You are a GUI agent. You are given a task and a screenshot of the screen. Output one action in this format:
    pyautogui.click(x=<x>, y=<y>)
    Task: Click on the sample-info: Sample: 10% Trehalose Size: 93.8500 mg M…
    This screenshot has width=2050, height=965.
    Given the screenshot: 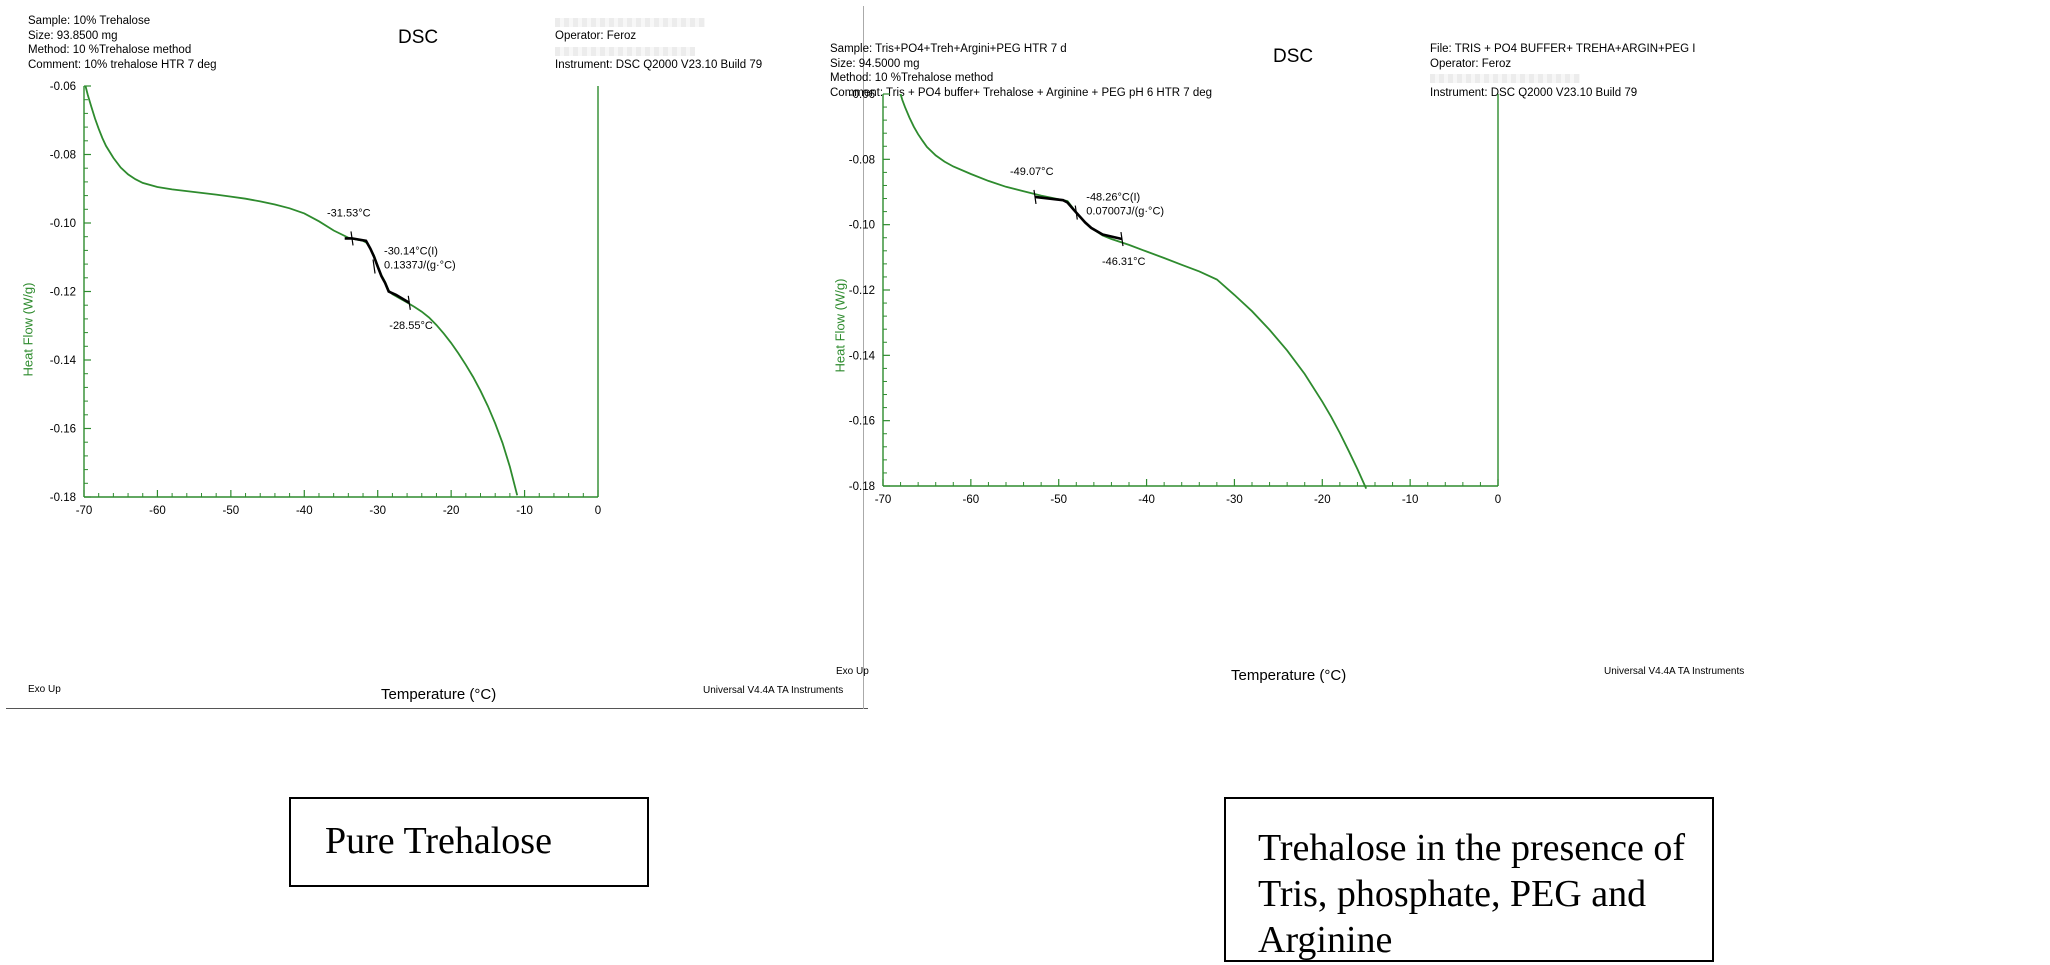 What is the action you would take?
    pyautogui.click(x=122, y=43)
    